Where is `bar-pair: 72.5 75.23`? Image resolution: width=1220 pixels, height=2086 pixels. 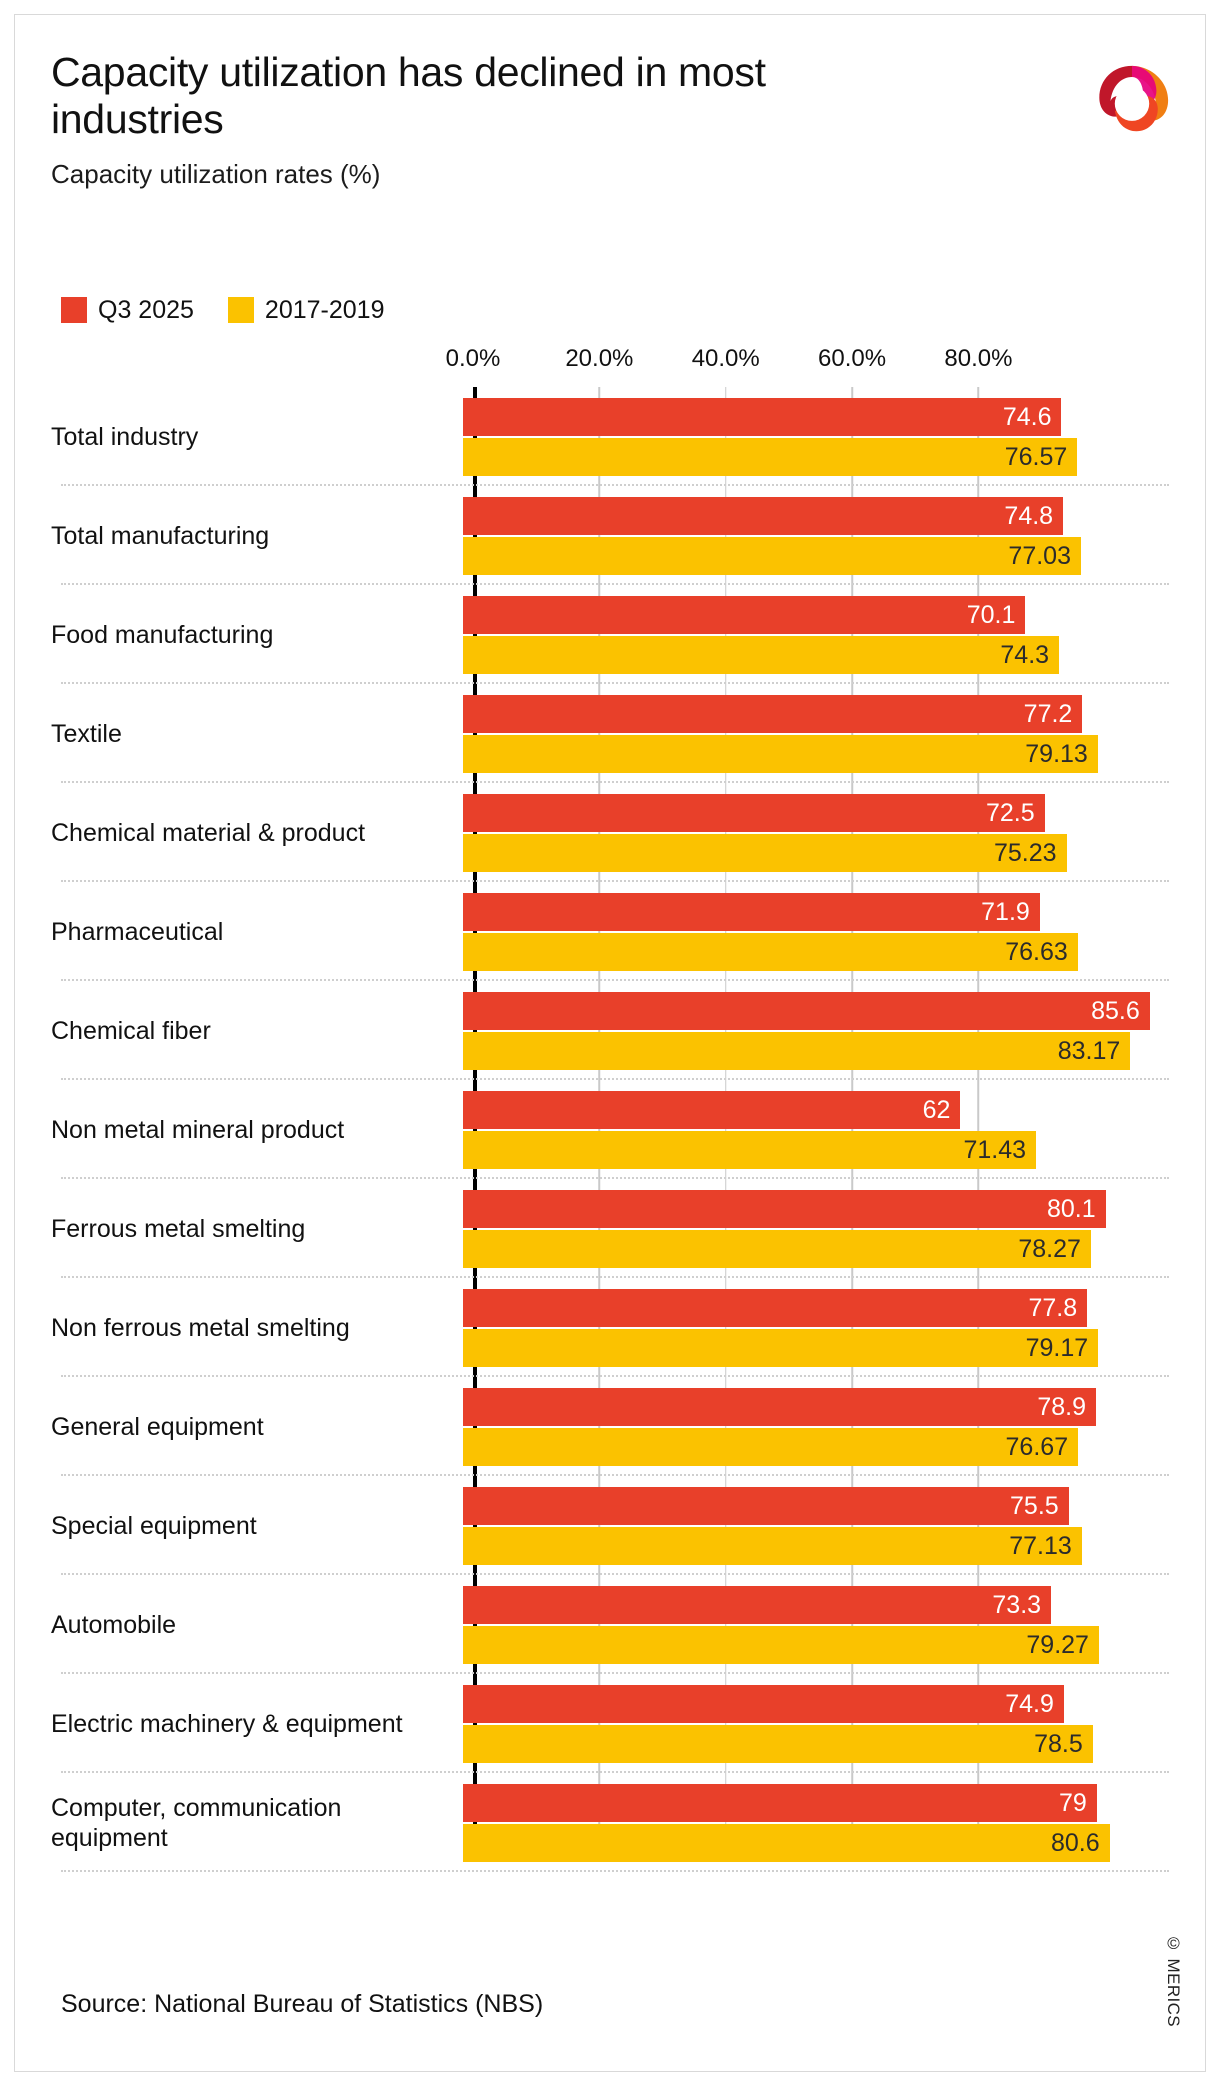 bar-pair: 72.5 75.23 is located at coordinates (816, 833).